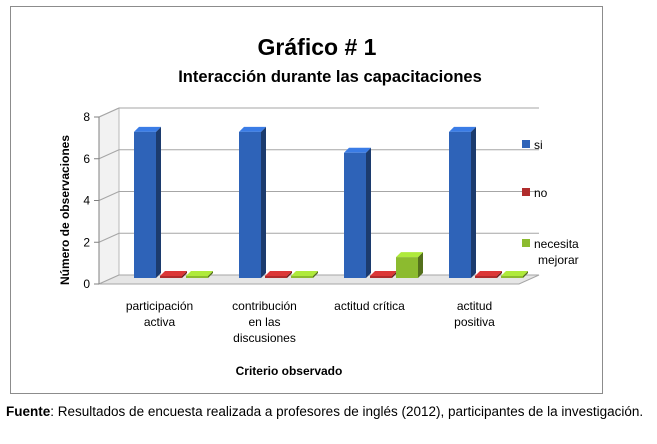 The width and height of the screenshot is (657, 444). I want to click on y-axis-label: Número de observaciones, so click(65, 210).